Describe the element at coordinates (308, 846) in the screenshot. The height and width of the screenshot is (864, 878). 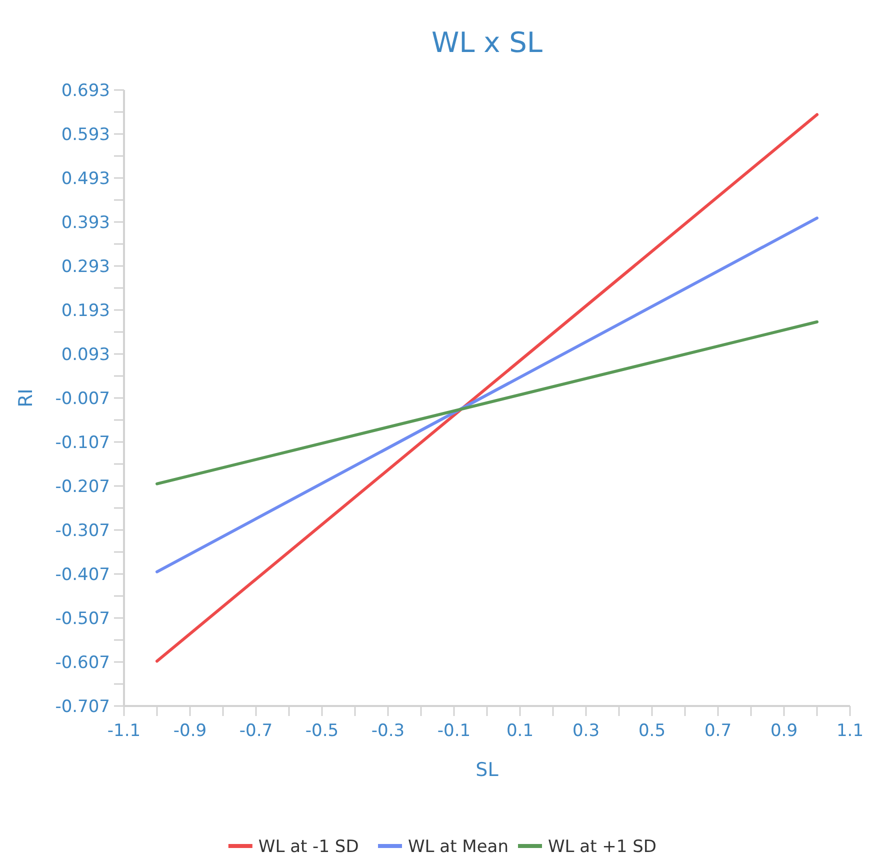
I see `legend-label: WL at -1 SD` at that location.